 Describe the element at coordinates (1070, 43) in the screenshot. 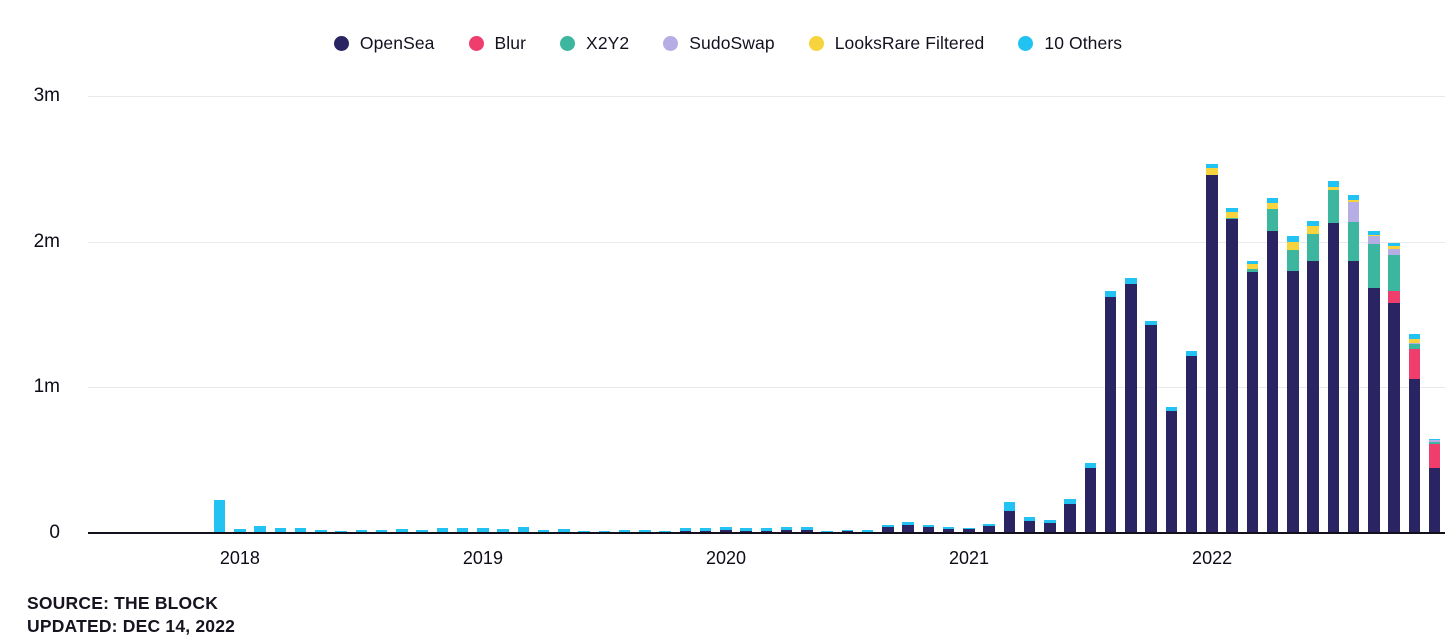

I see `legend-item-10-others: 10 Others` at that location.